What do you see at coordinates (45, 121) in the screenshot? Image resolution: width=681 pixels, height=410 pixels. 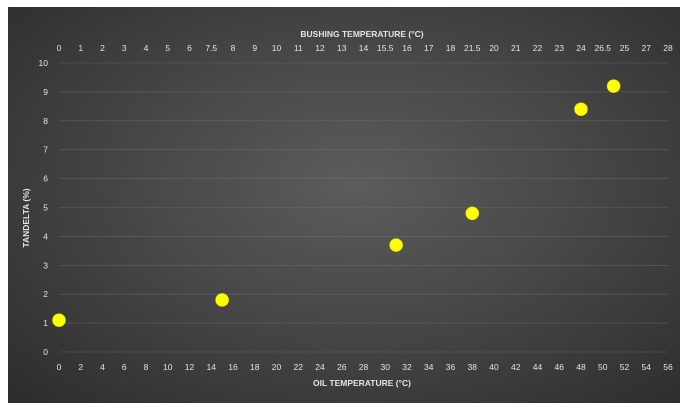 I see `y-tick-label: 8` at bounding box center [45, 121].